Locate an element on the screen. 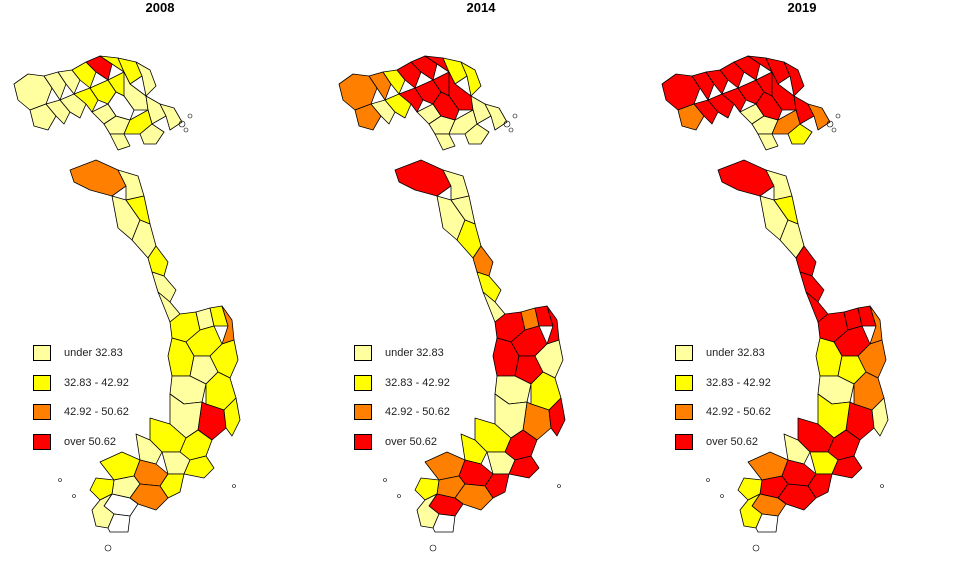 This screenshot has height=570, width=962. legend-label: over 50.62 is located at coordinates (90, 441).